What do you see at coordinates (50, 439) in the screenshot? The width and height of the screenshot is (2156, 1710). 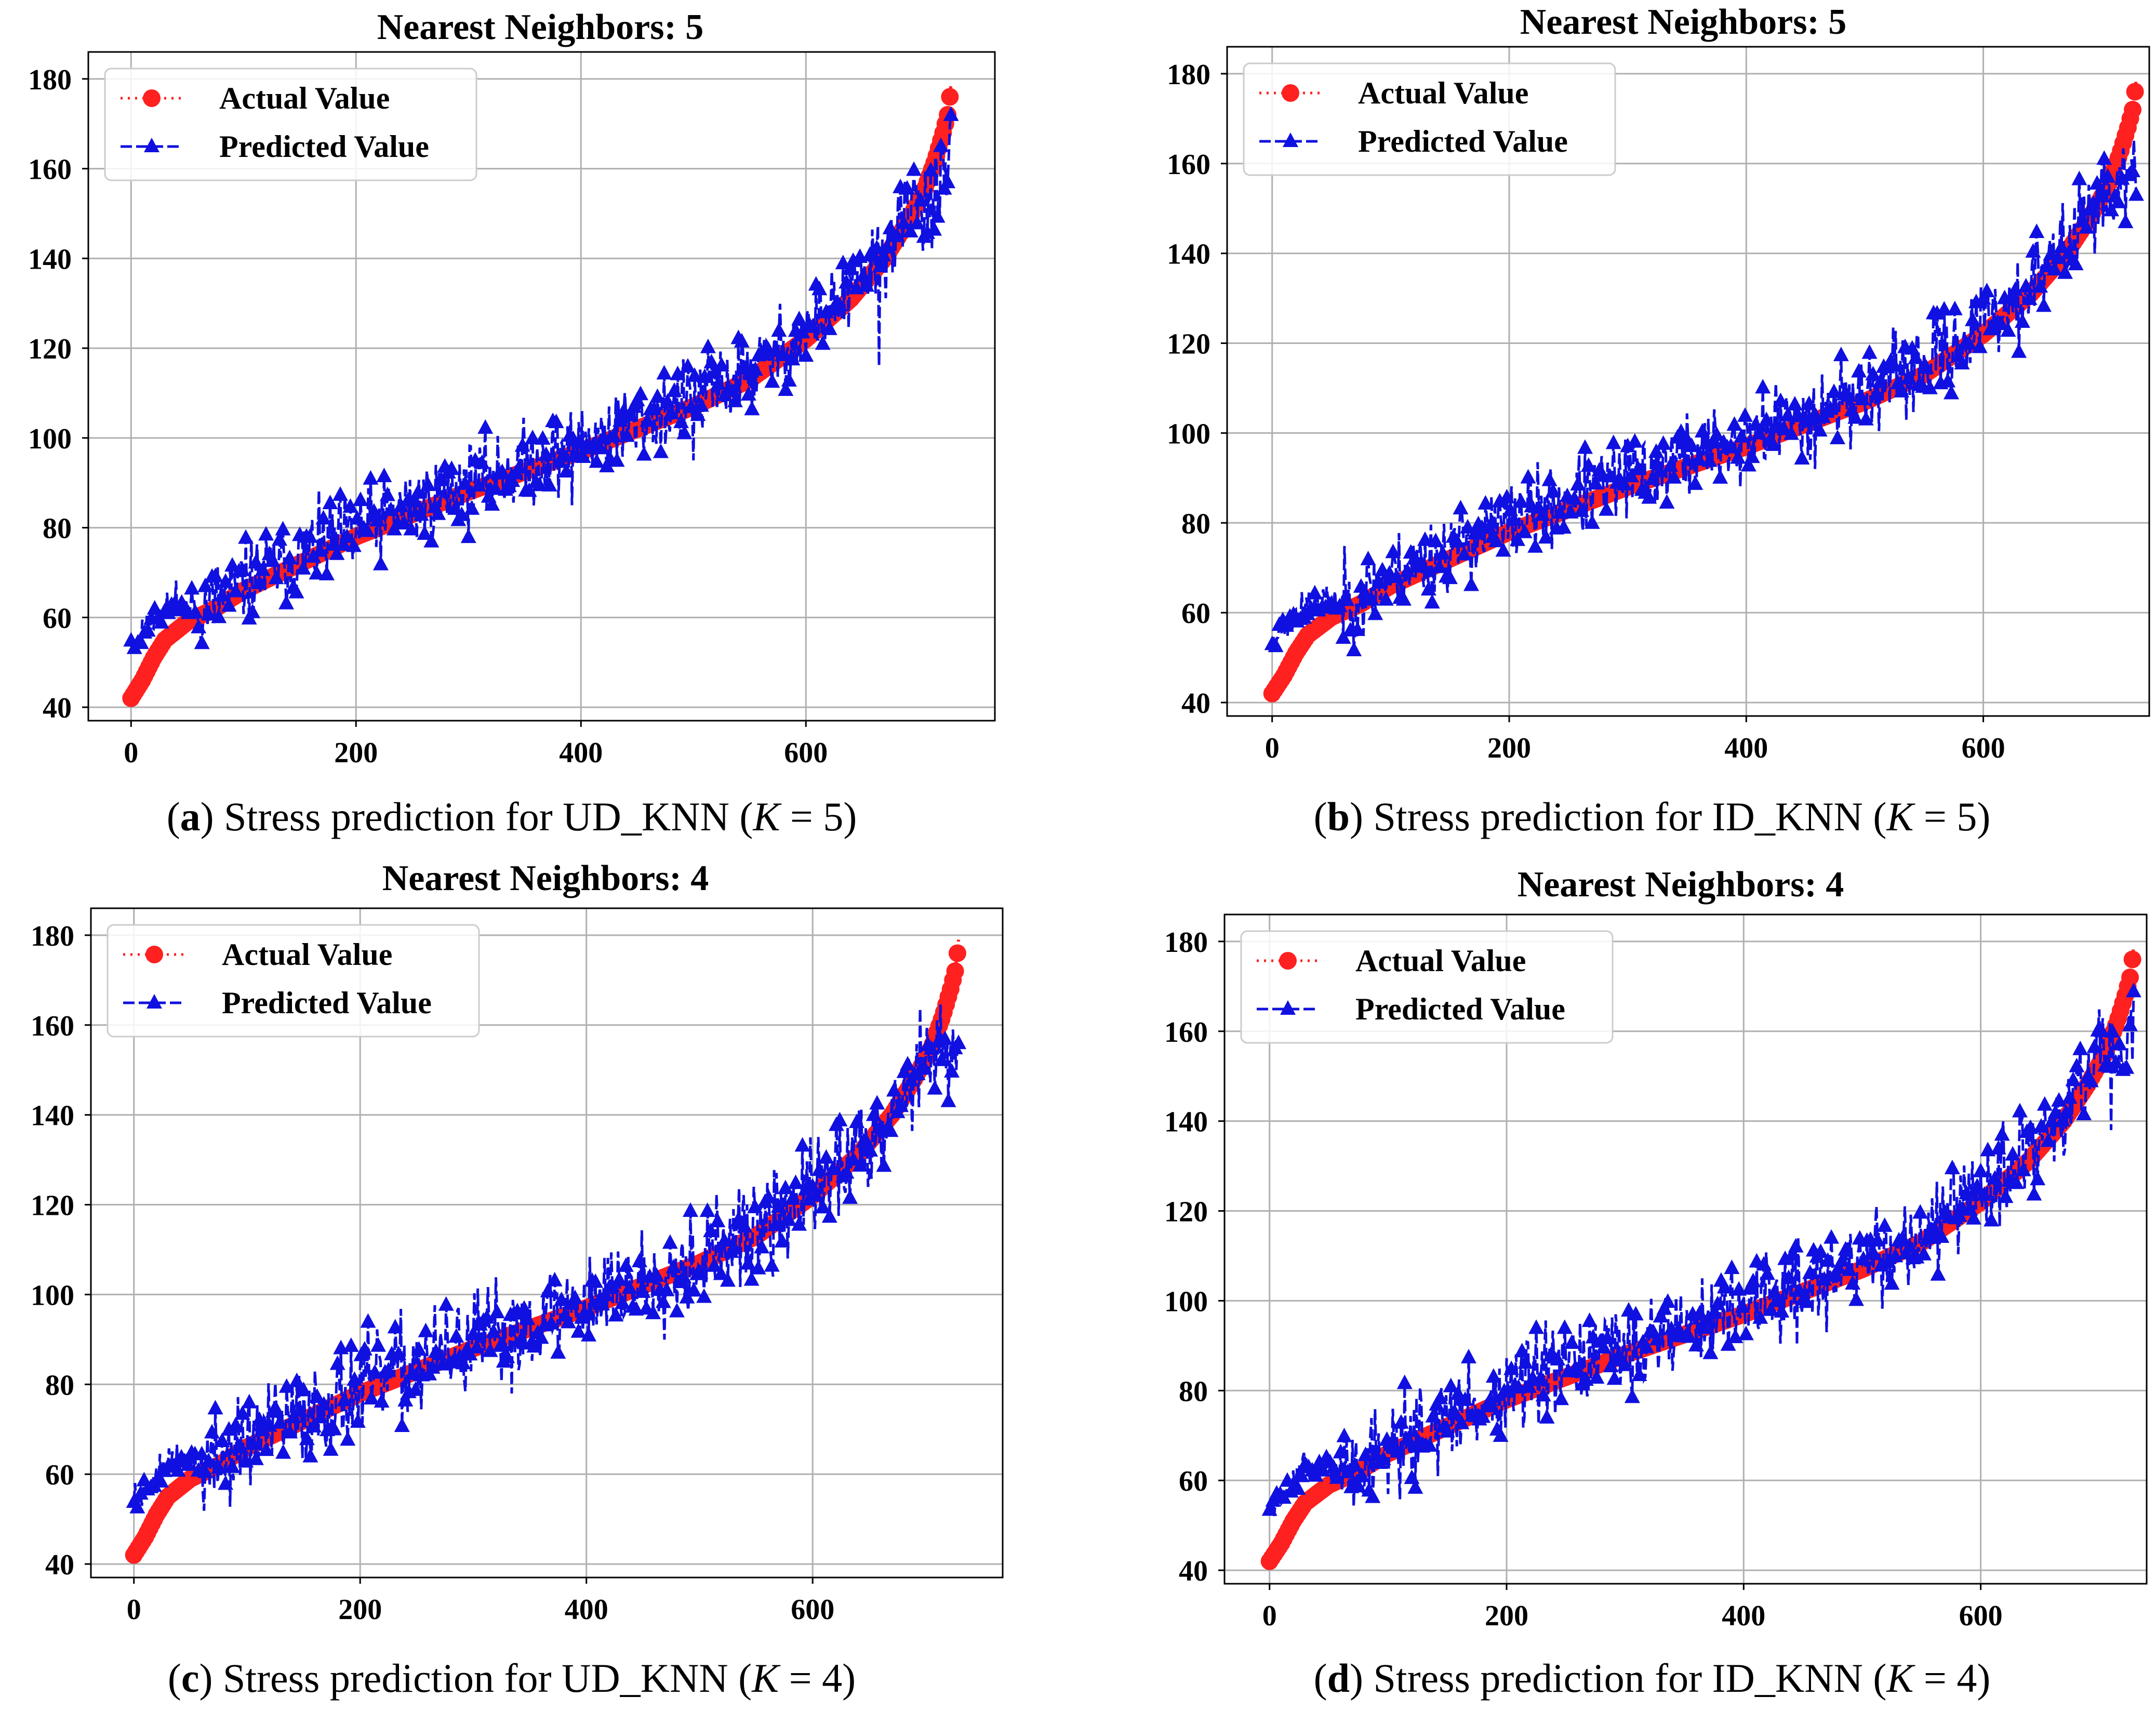 I see `y-tick-label: 100` at bounding box center [50, 439].